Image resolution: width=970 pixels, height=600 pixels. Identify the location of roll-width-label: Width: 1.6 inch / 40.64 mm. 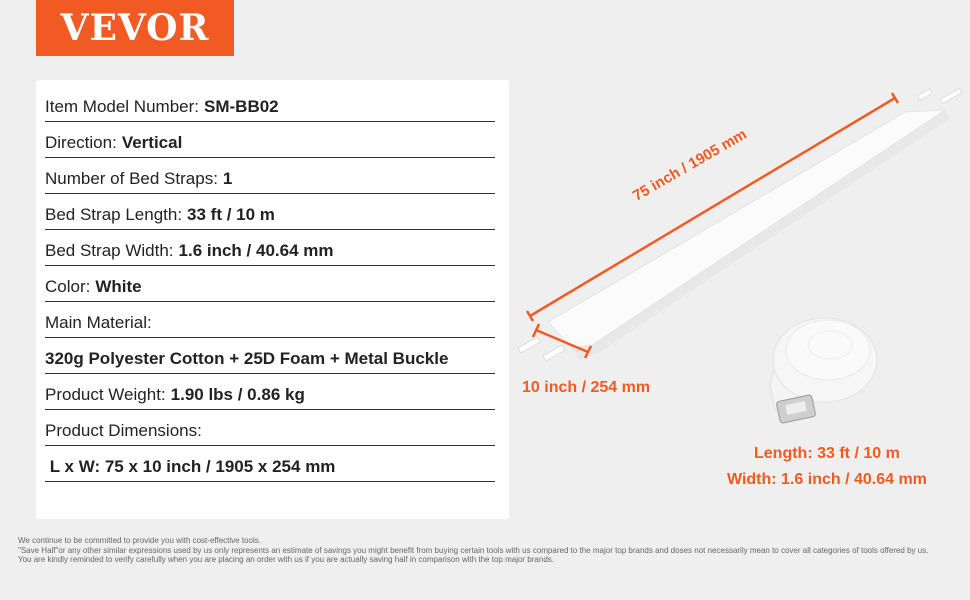
(827, 479).